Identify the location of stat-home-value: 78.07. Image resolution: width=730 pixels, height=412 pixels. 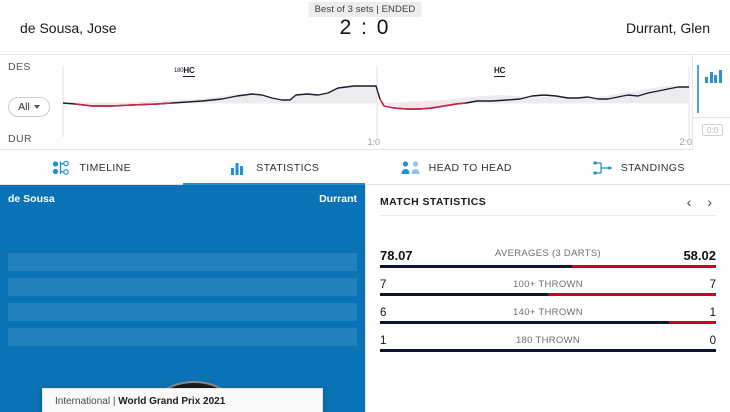
(396, 255).